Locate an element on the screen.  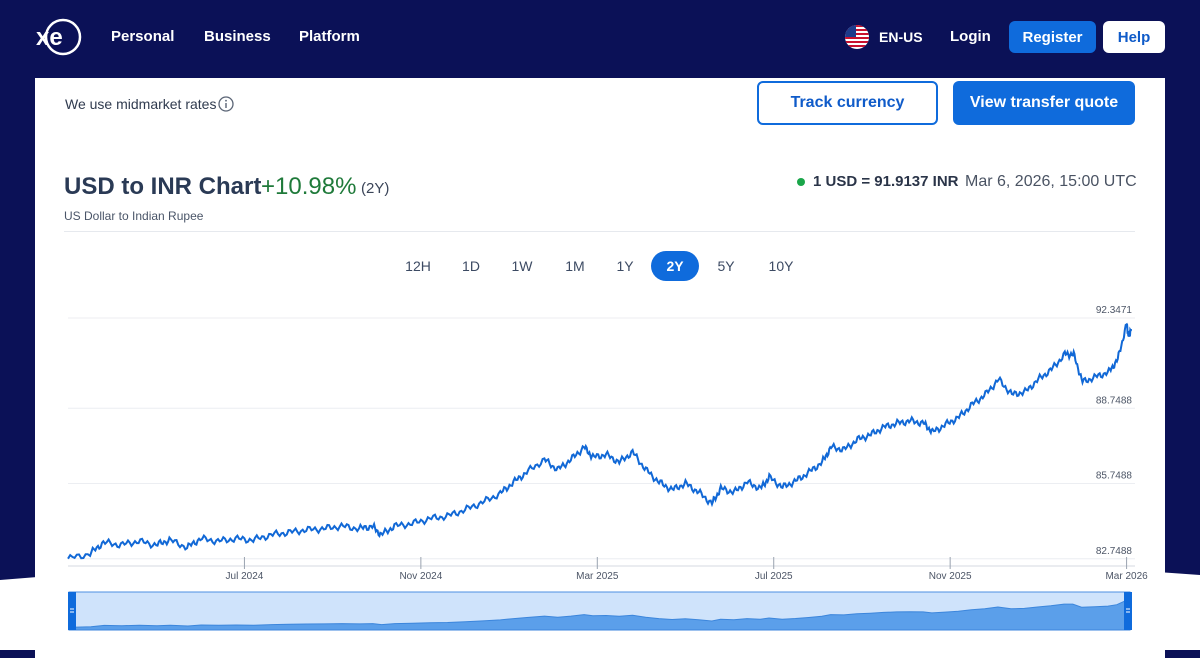
x-tick-label: Jul 2025 is located at coordinates (774, 576).